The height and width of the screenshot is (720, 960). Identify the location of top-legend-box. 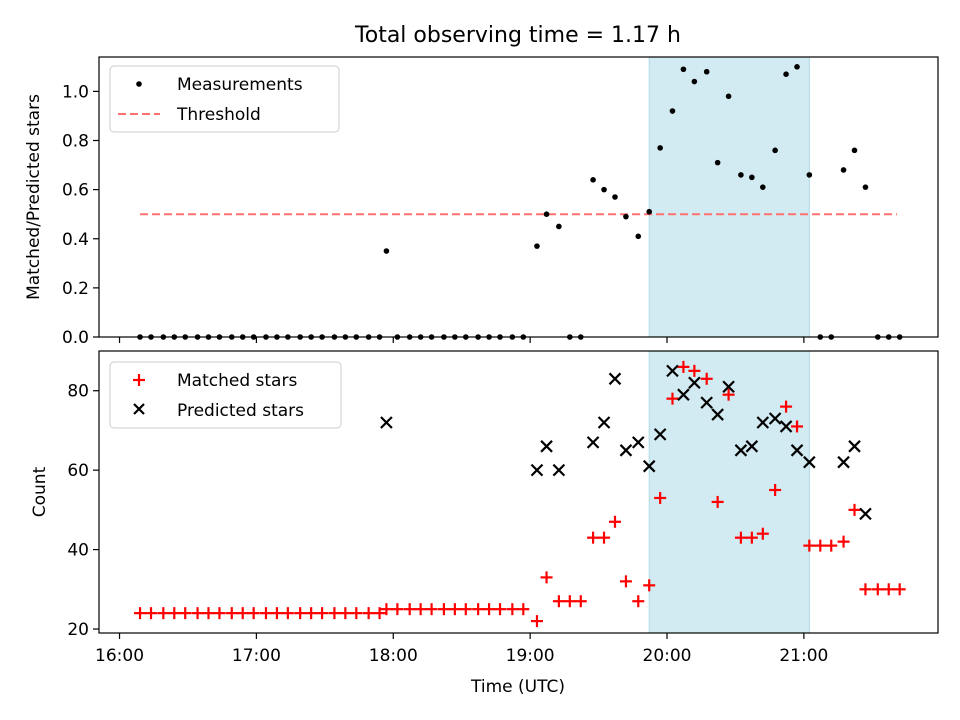
(224, 99).